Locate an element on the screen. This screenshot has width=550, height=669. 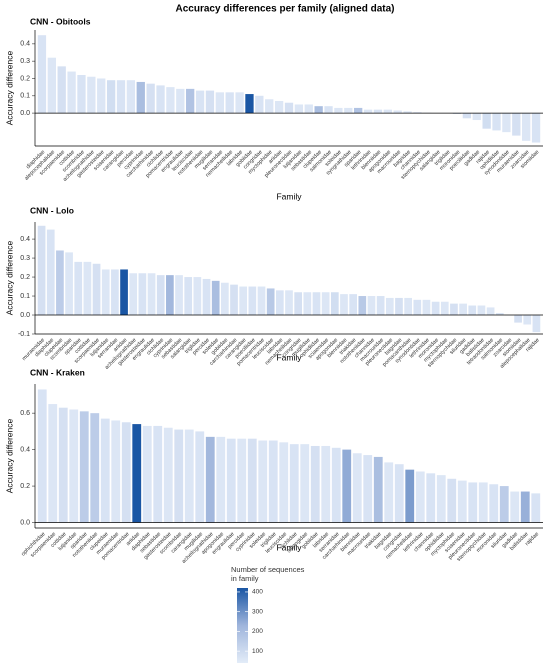
colorbar-label: 200 is located at coordinates (257, 631).